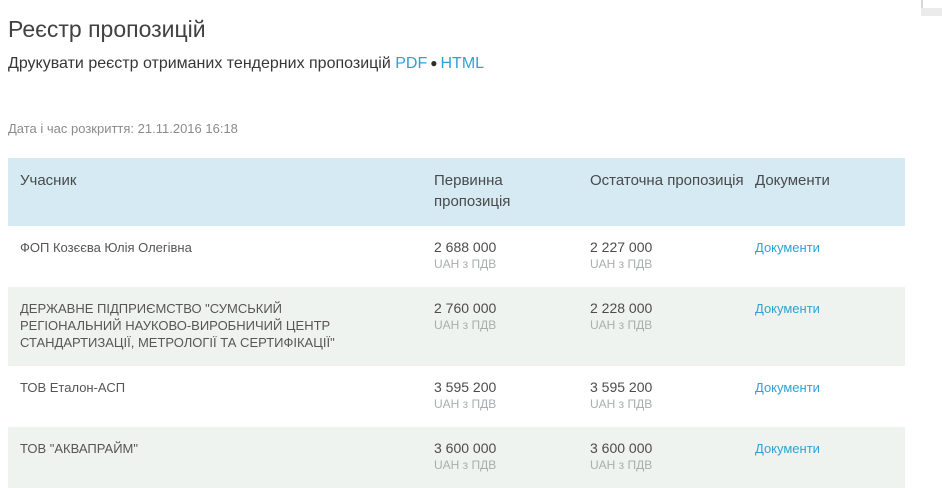 This screenshot has height=488, width=942. I want to click on final-proposal-amount: 2 227 000, so click(621, 247).